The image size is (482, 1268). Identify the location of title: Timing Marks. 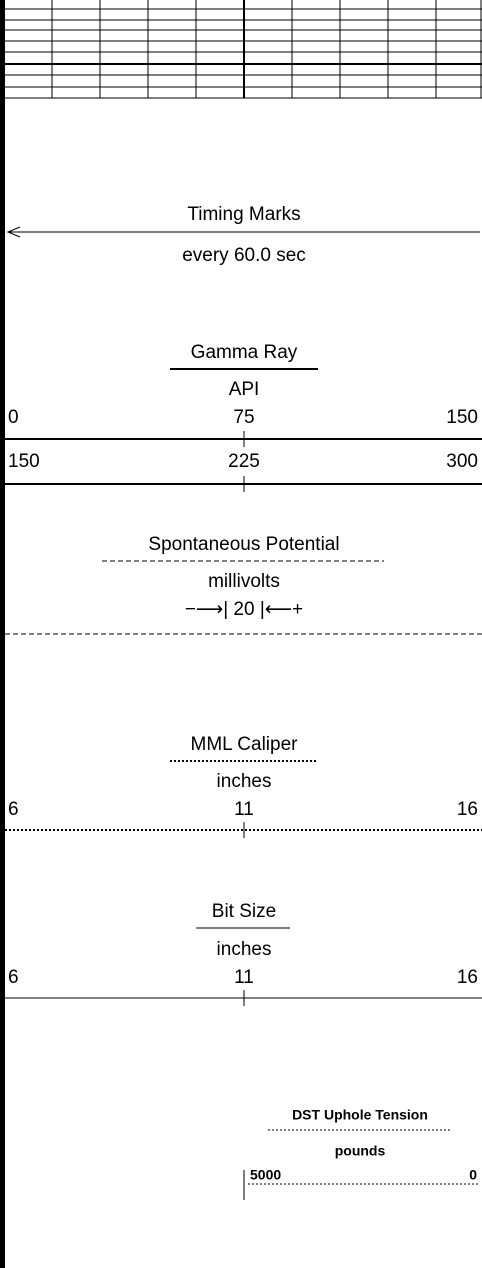
(243, 214).